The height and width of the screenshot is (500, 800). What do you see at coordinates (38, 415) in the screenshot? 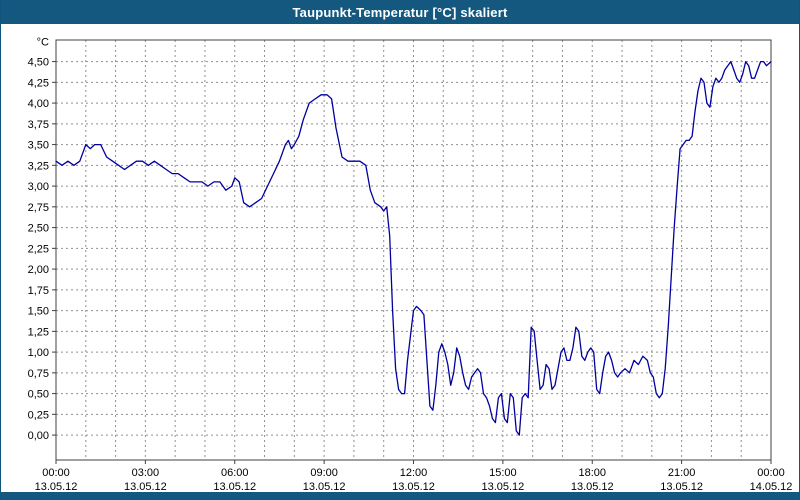
I see `y-tick-label: 0,25` at bounding box center [38, 415].